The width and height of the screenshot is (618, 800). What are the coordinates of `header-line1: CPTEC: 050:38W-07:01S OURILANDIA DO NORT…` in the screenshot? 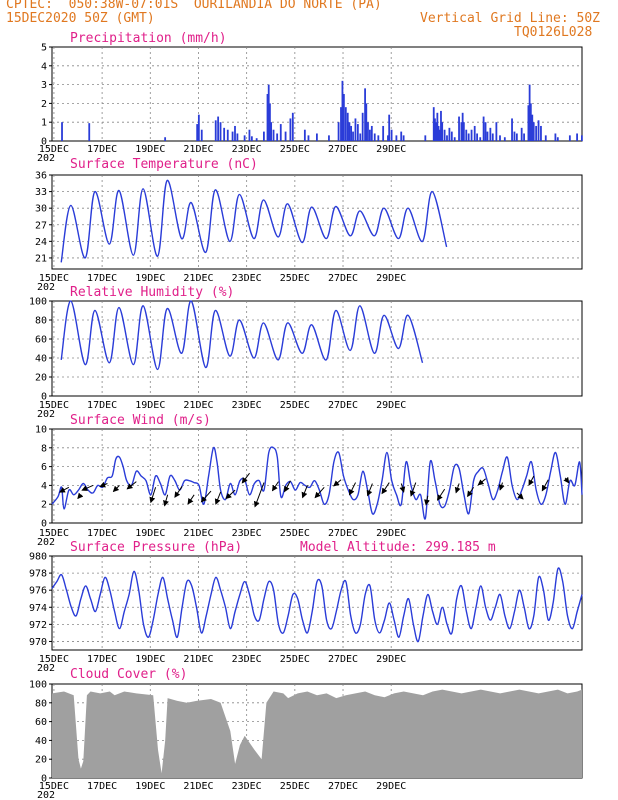 It's located at (194, 6).